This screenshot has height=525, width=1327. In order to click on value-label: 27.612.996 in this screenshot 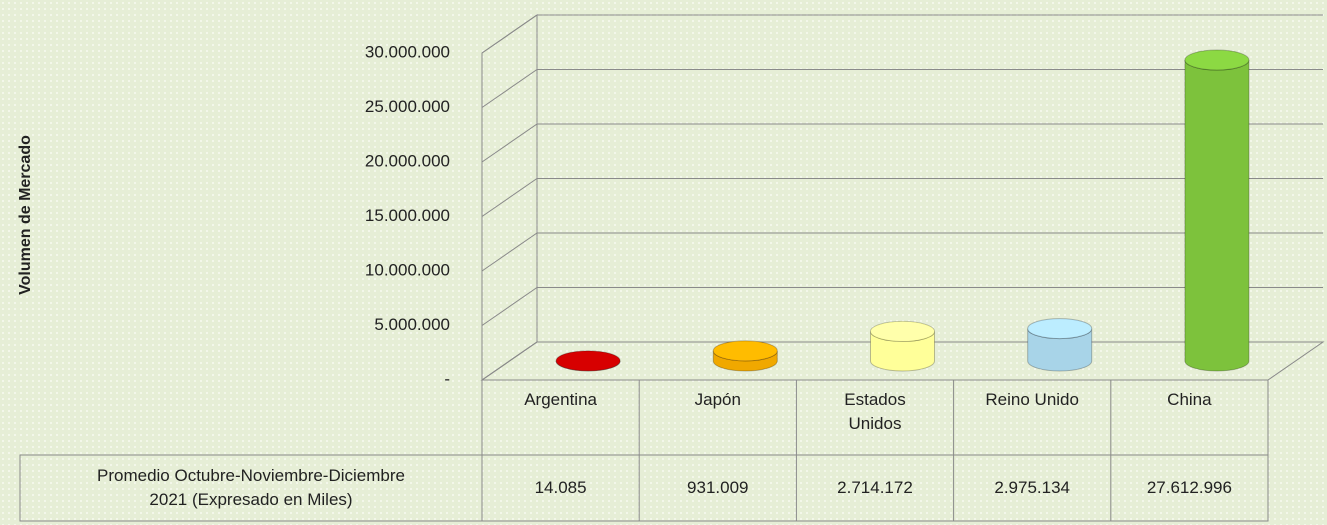, I will do `click(1189, 487)`.